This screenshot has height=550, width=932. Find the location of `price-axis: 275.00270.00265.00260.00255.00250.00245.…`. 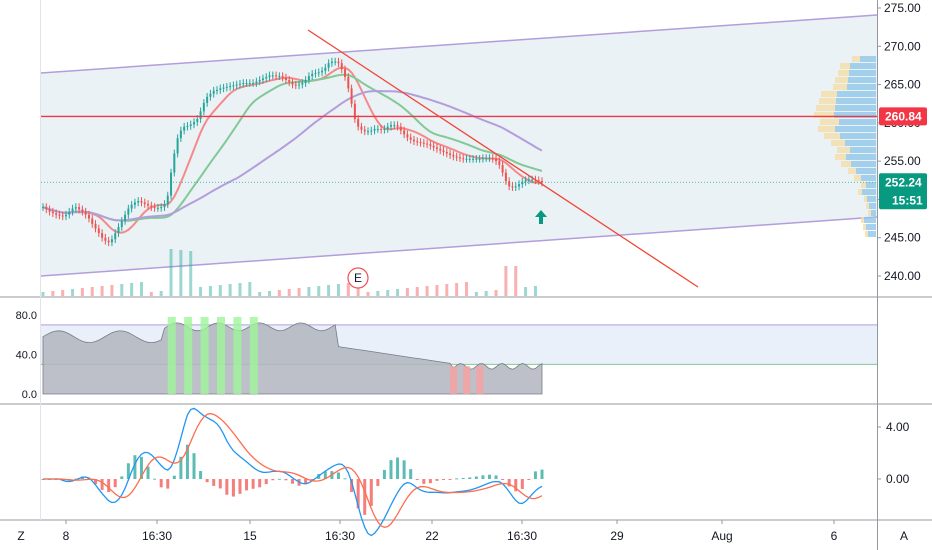

price-axis: 275.00270.00265.00260.00255.00250.00245.… is located at coordinates (902, 142).